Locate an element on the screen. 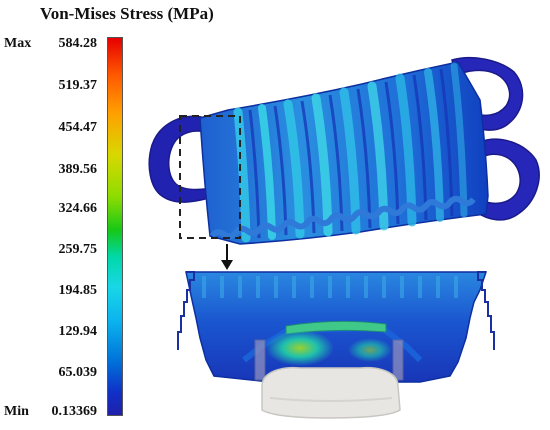 This screenshot has width=550, height=430. detail-arrow-head is located at coordinates (227, 265).